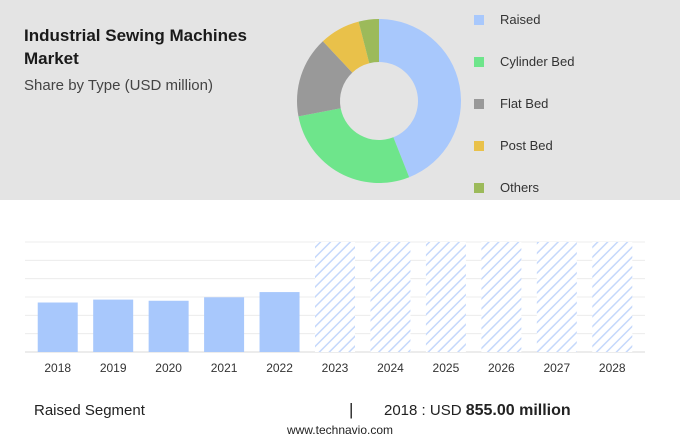 This screenshot has height=440, width=680. What do you see at coordinates (501, 368) in the screenshot?
I see `x-tick-label: 2026` at bounding box center [501, 368].